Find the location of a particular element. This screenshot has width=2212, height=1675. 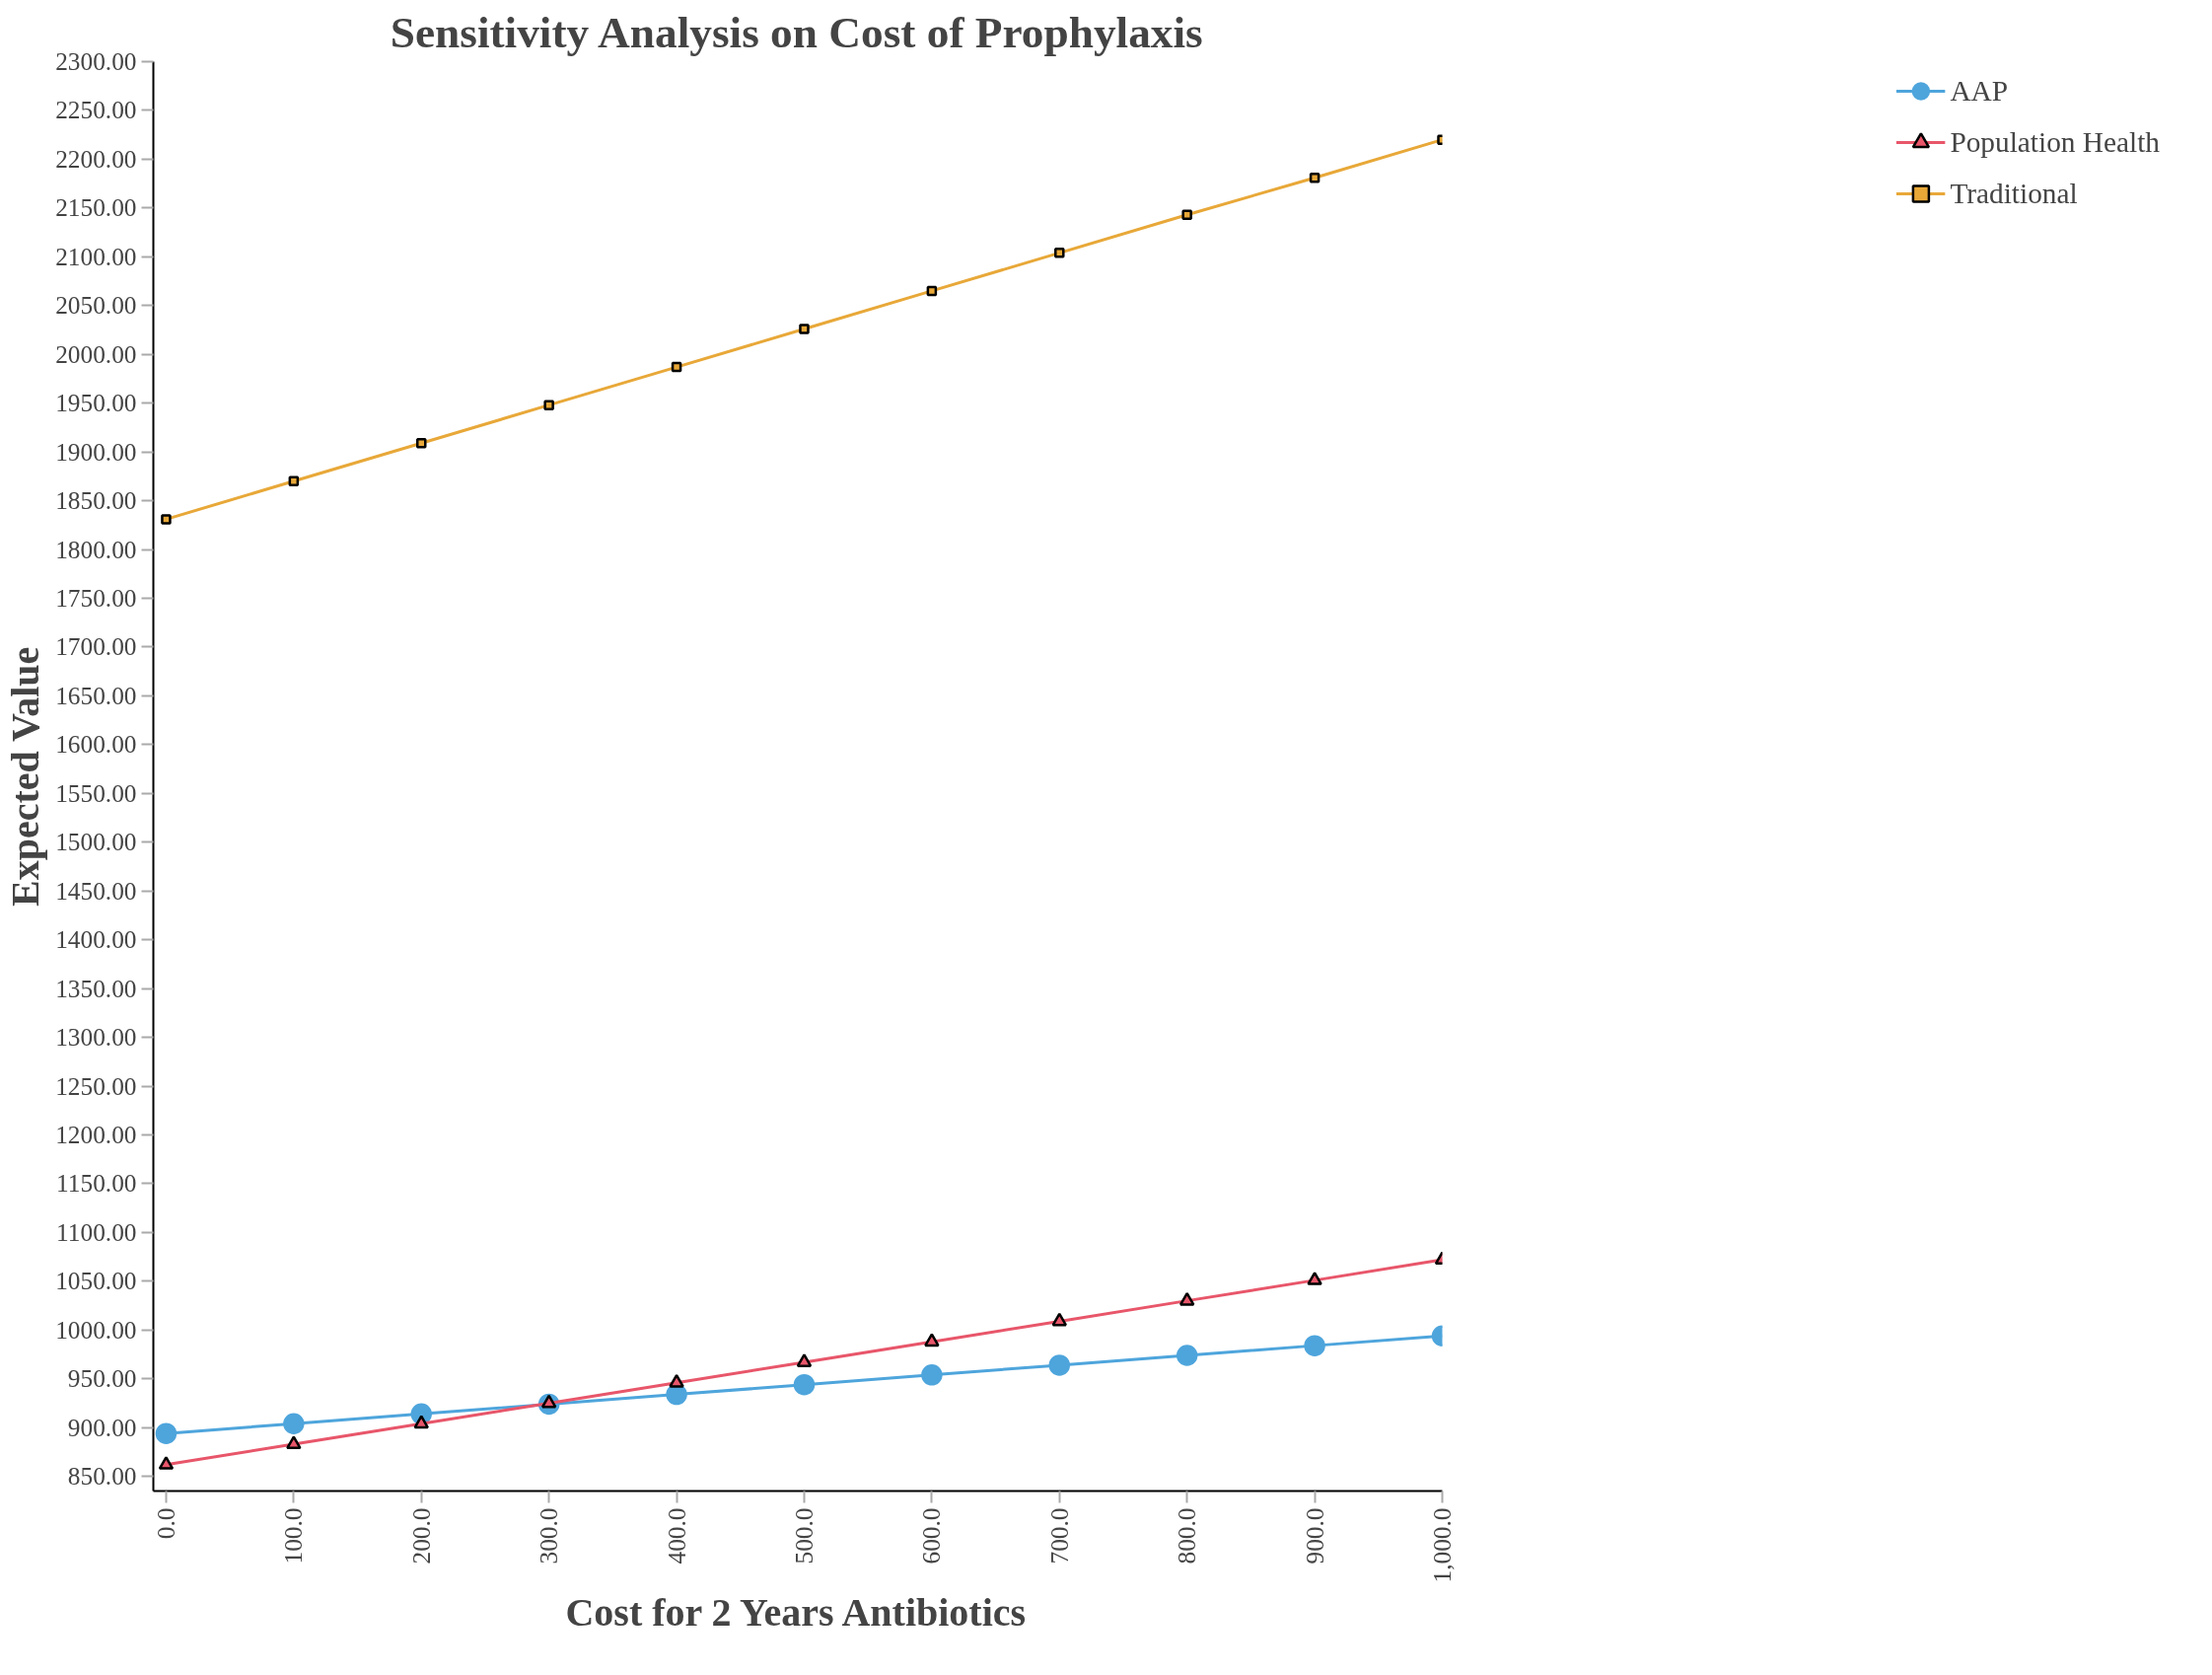

y-tick-label: 2300.00 is located at coordinates (96, 61).